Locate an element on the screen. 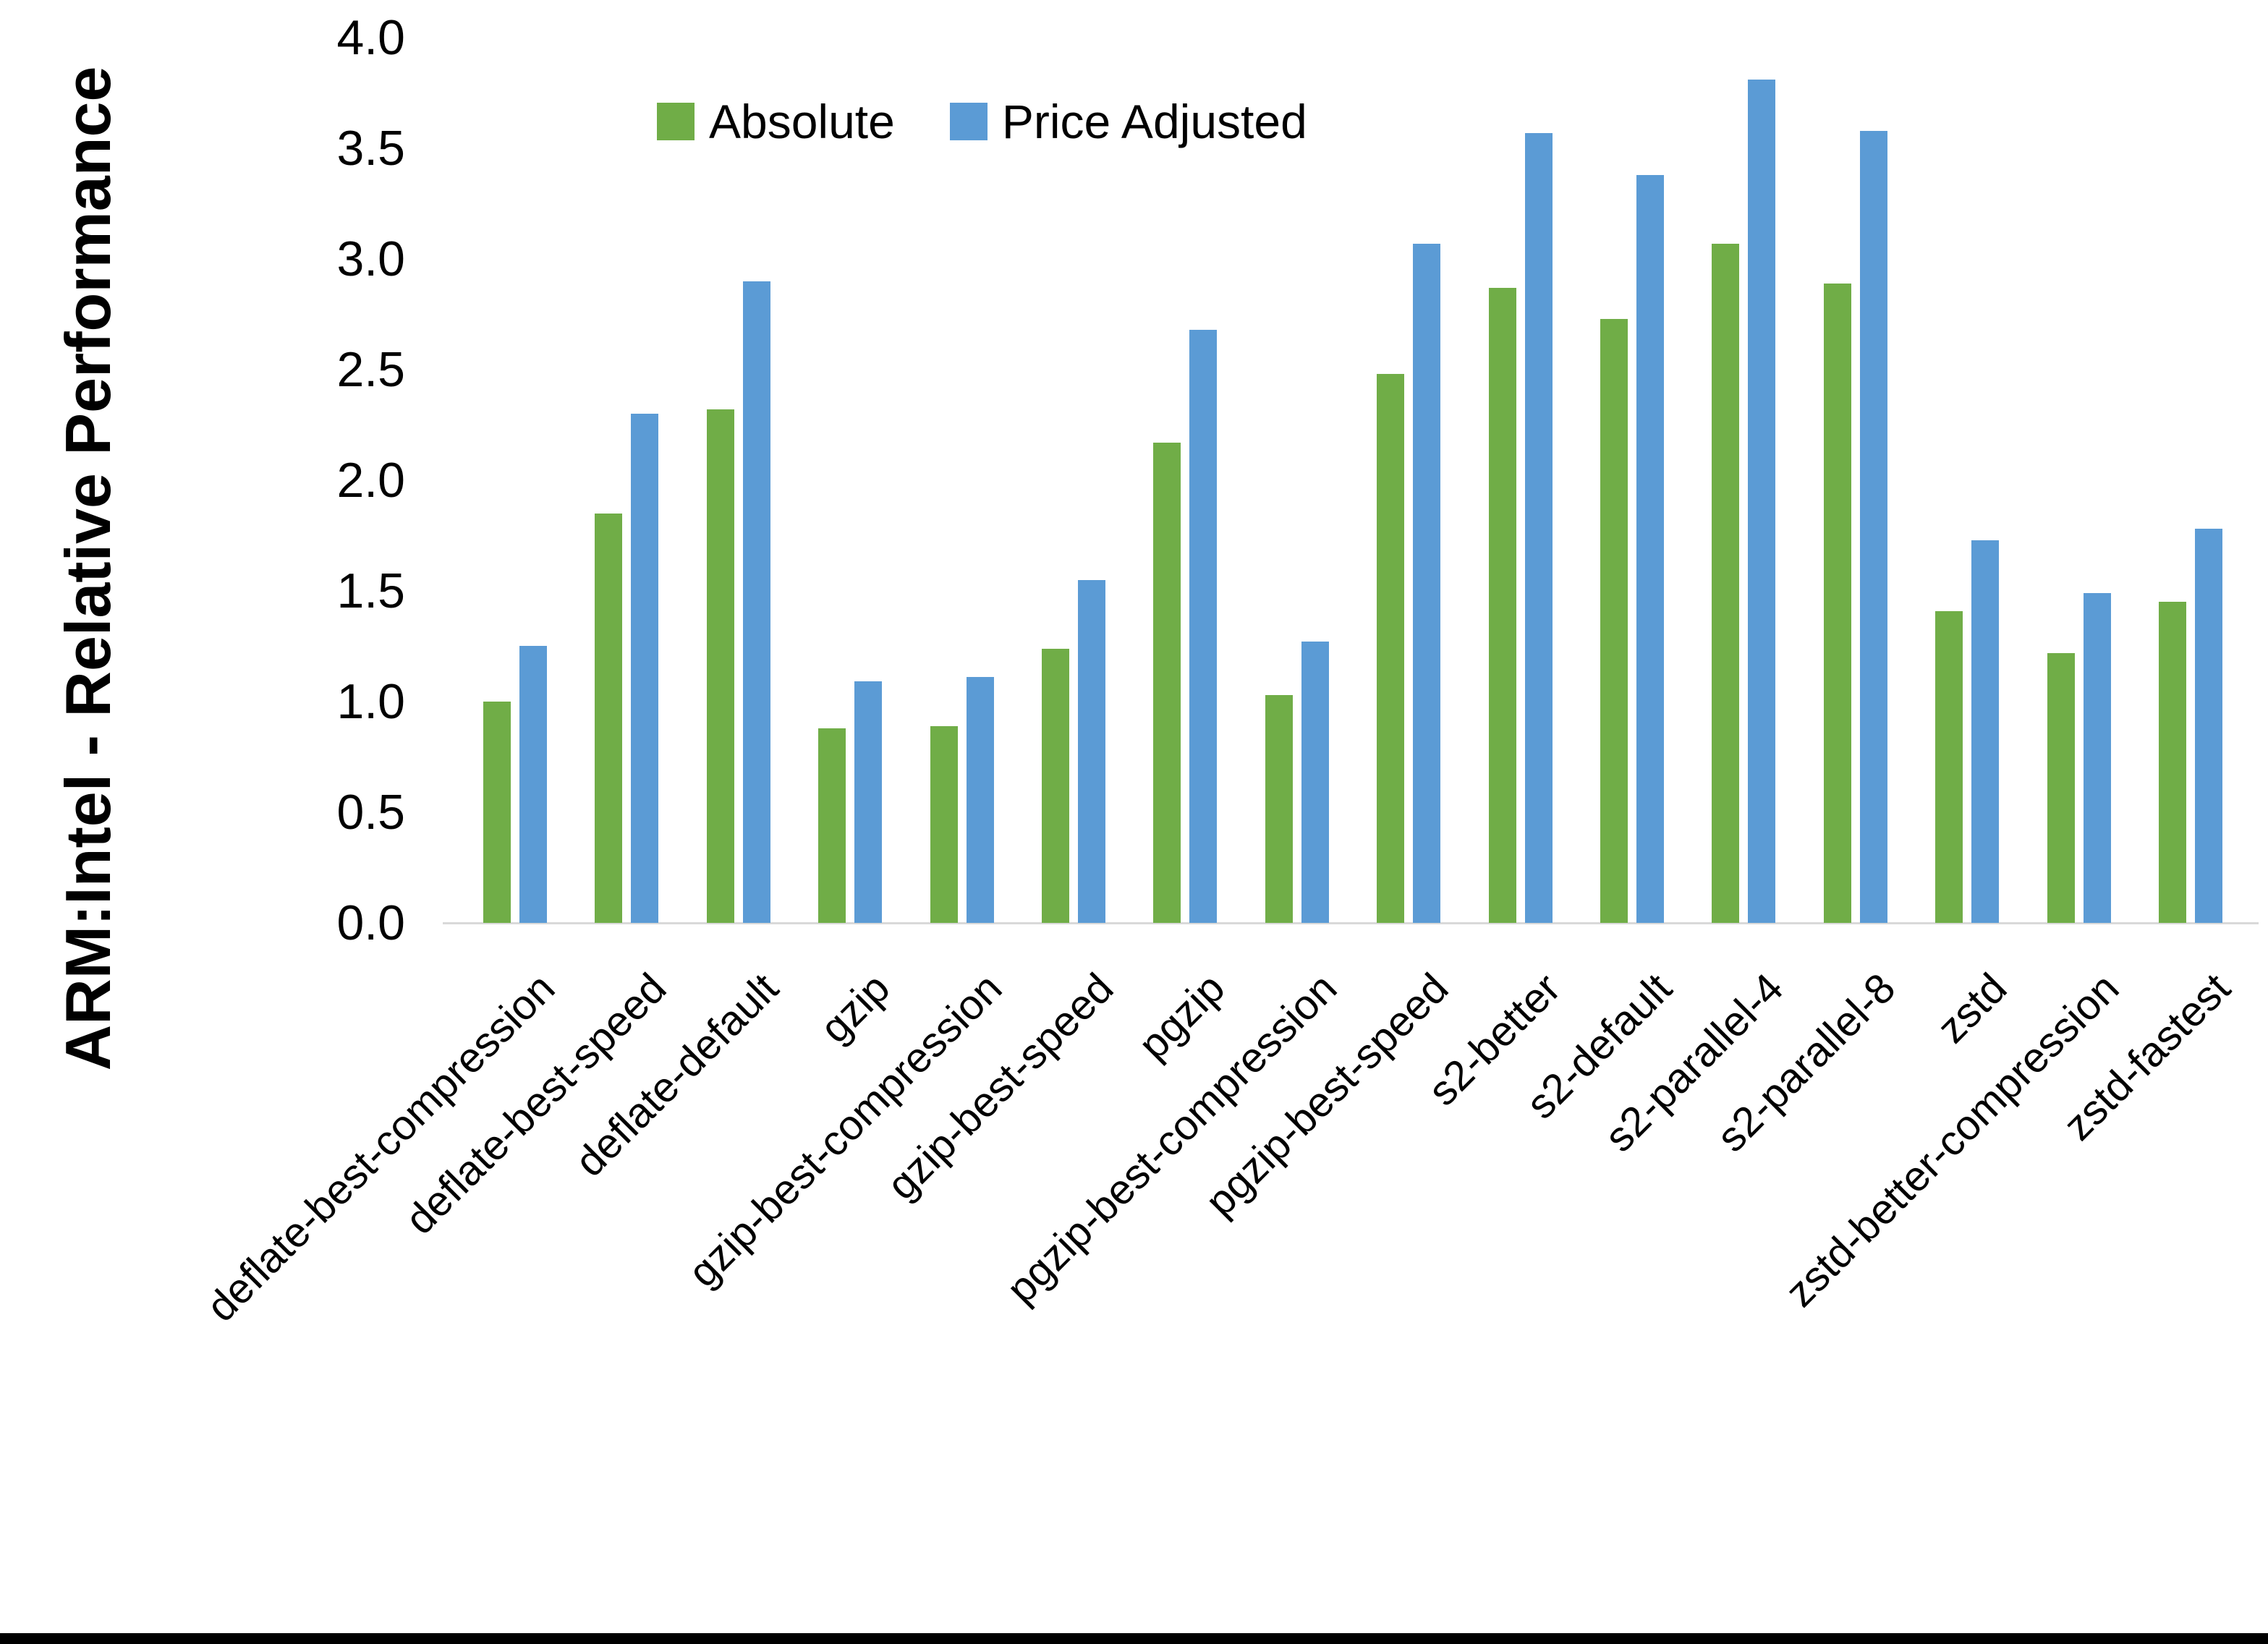 The width and height of the screenshot is (2268, 1644). legend-swatch-price-adjusted-icon is located at coordinates (968, 121).